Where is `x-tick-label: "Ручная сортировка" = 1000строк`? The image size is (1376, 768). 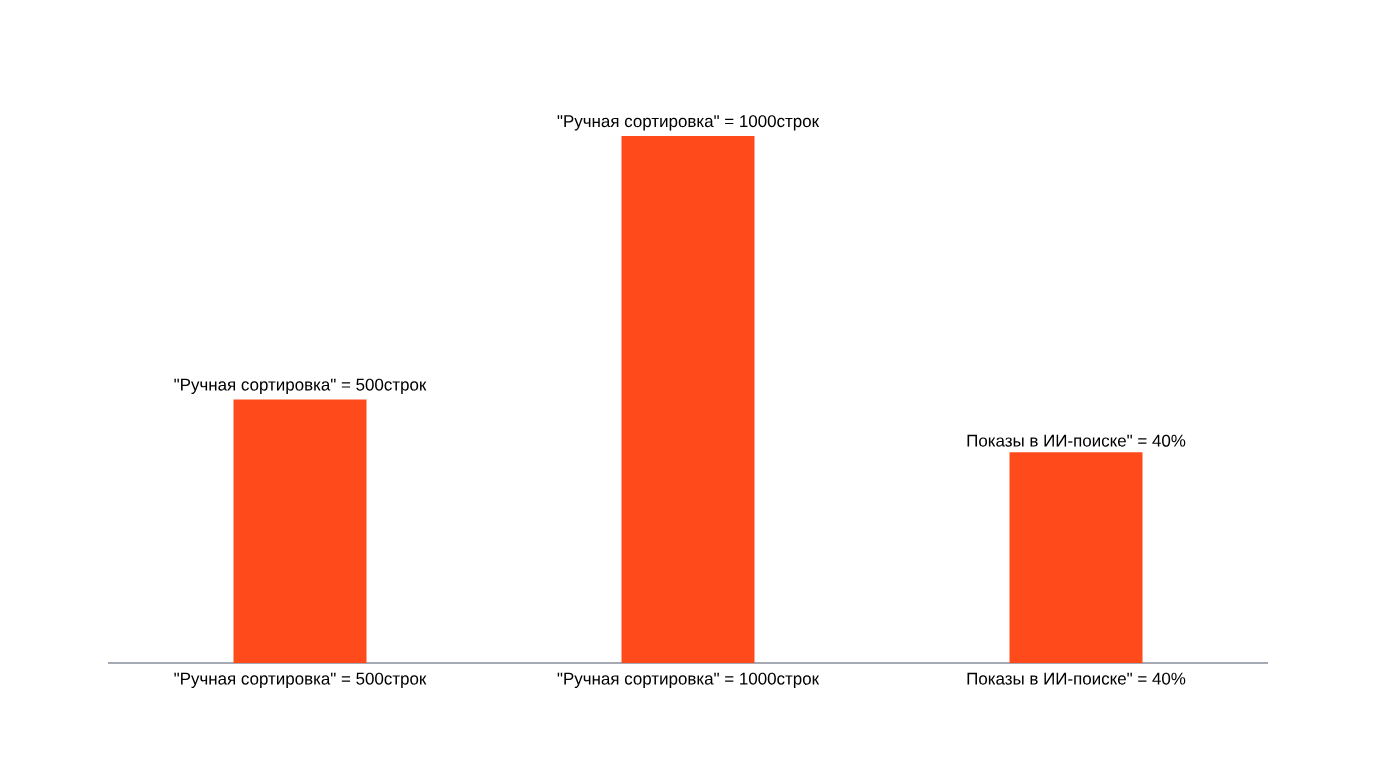 x-tick-label: "Ручная сортировка" = 1000строк is located at coordinates (688, 680).